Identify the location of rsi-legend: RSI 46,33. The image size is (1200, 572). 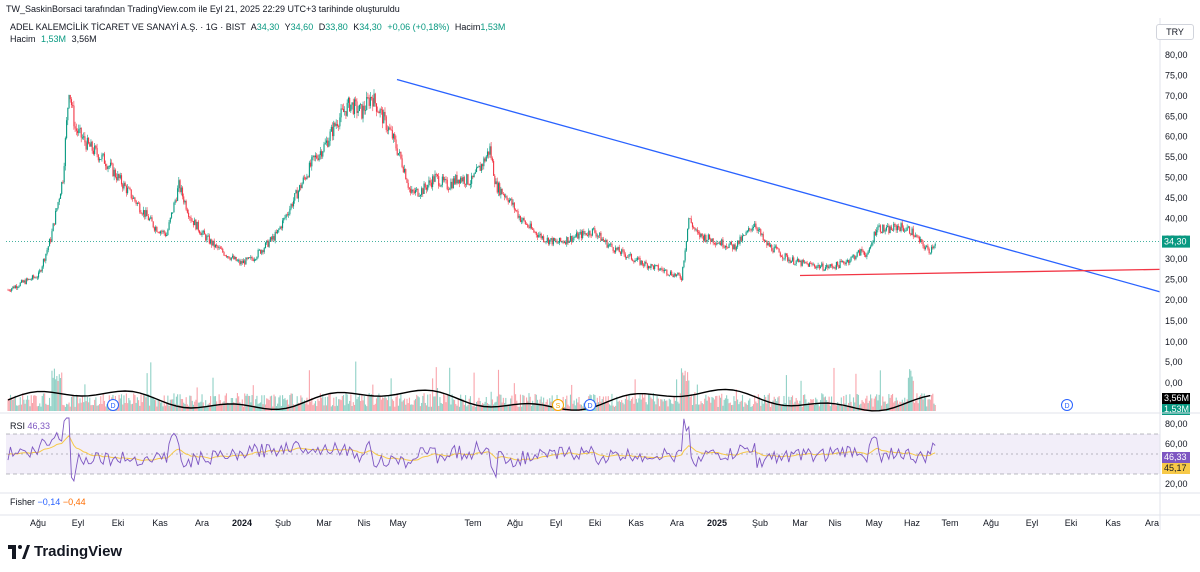
(30, 426).